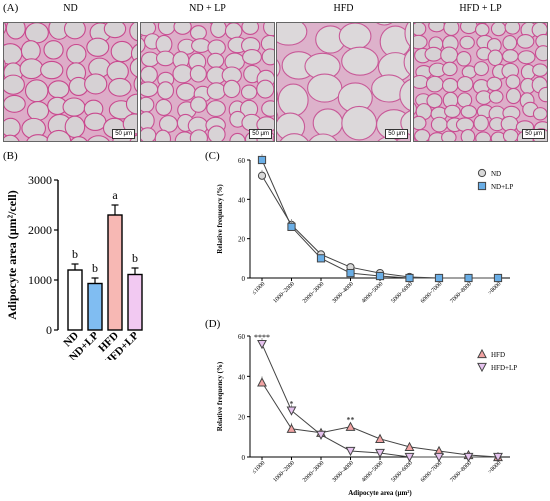 The height and width of the screenshot is (501, 550). I want to click on y-tick-label: 40, so click(242, 200).